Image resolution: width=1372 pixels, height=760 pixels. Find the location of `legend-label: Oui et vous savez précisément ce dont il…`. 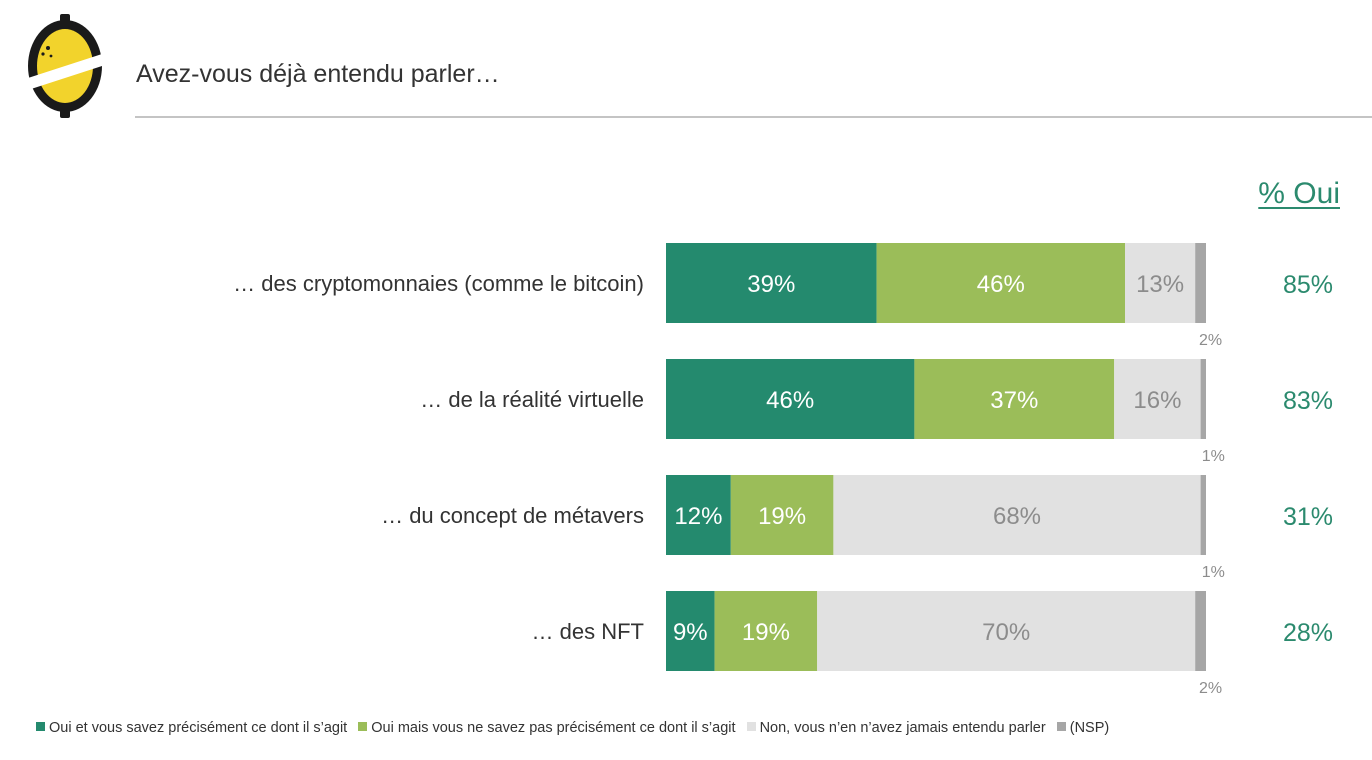

legend-label: Oui et vous savez précisément ce dont il… is located at coordinates (198, 728).